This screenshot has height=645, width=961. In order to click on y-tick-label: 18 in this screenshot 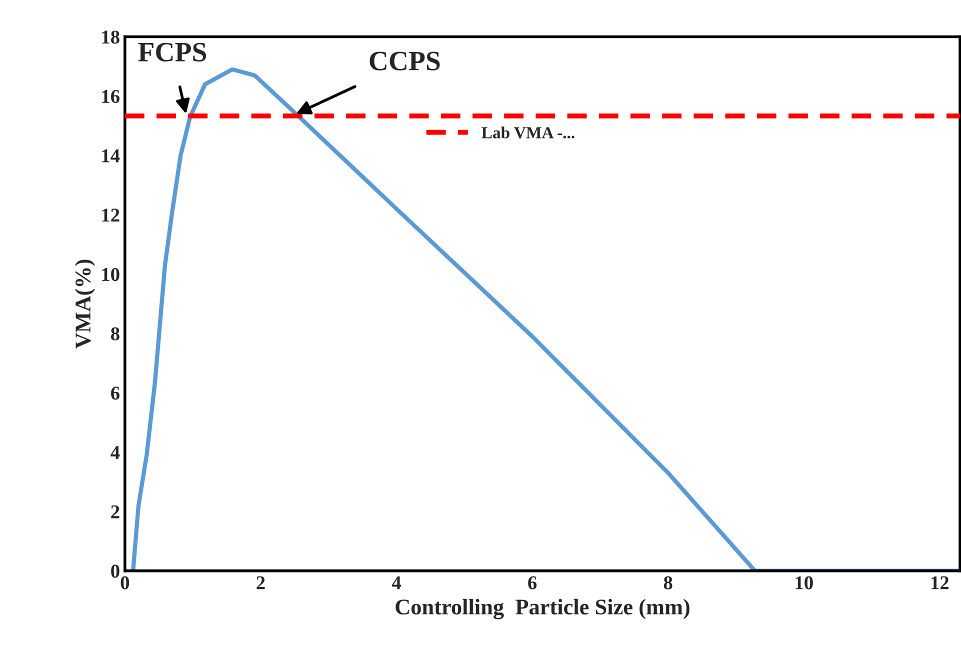, I will do `click(111, 37)`.